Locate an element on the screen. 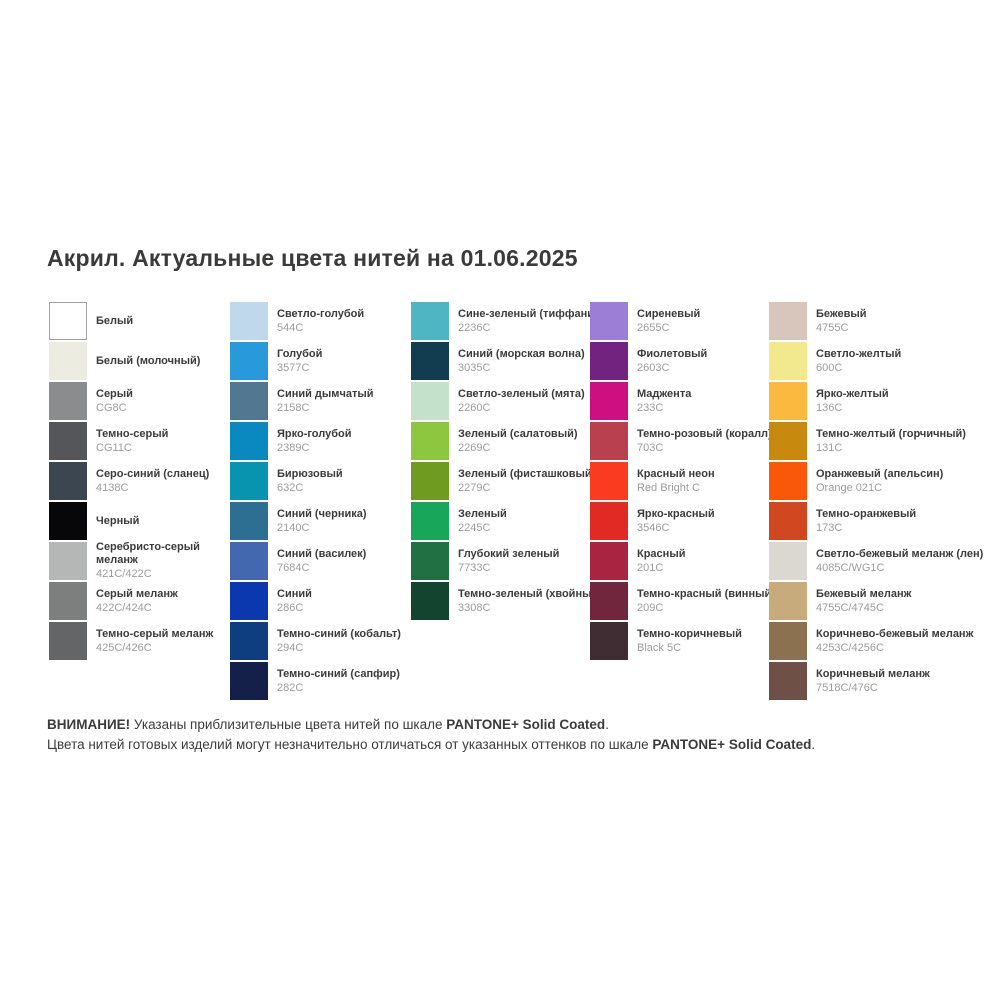 The width and height of the screenshot is (1000, 1000). color-name: Ярко-красный is located at coordinates (676, 513).